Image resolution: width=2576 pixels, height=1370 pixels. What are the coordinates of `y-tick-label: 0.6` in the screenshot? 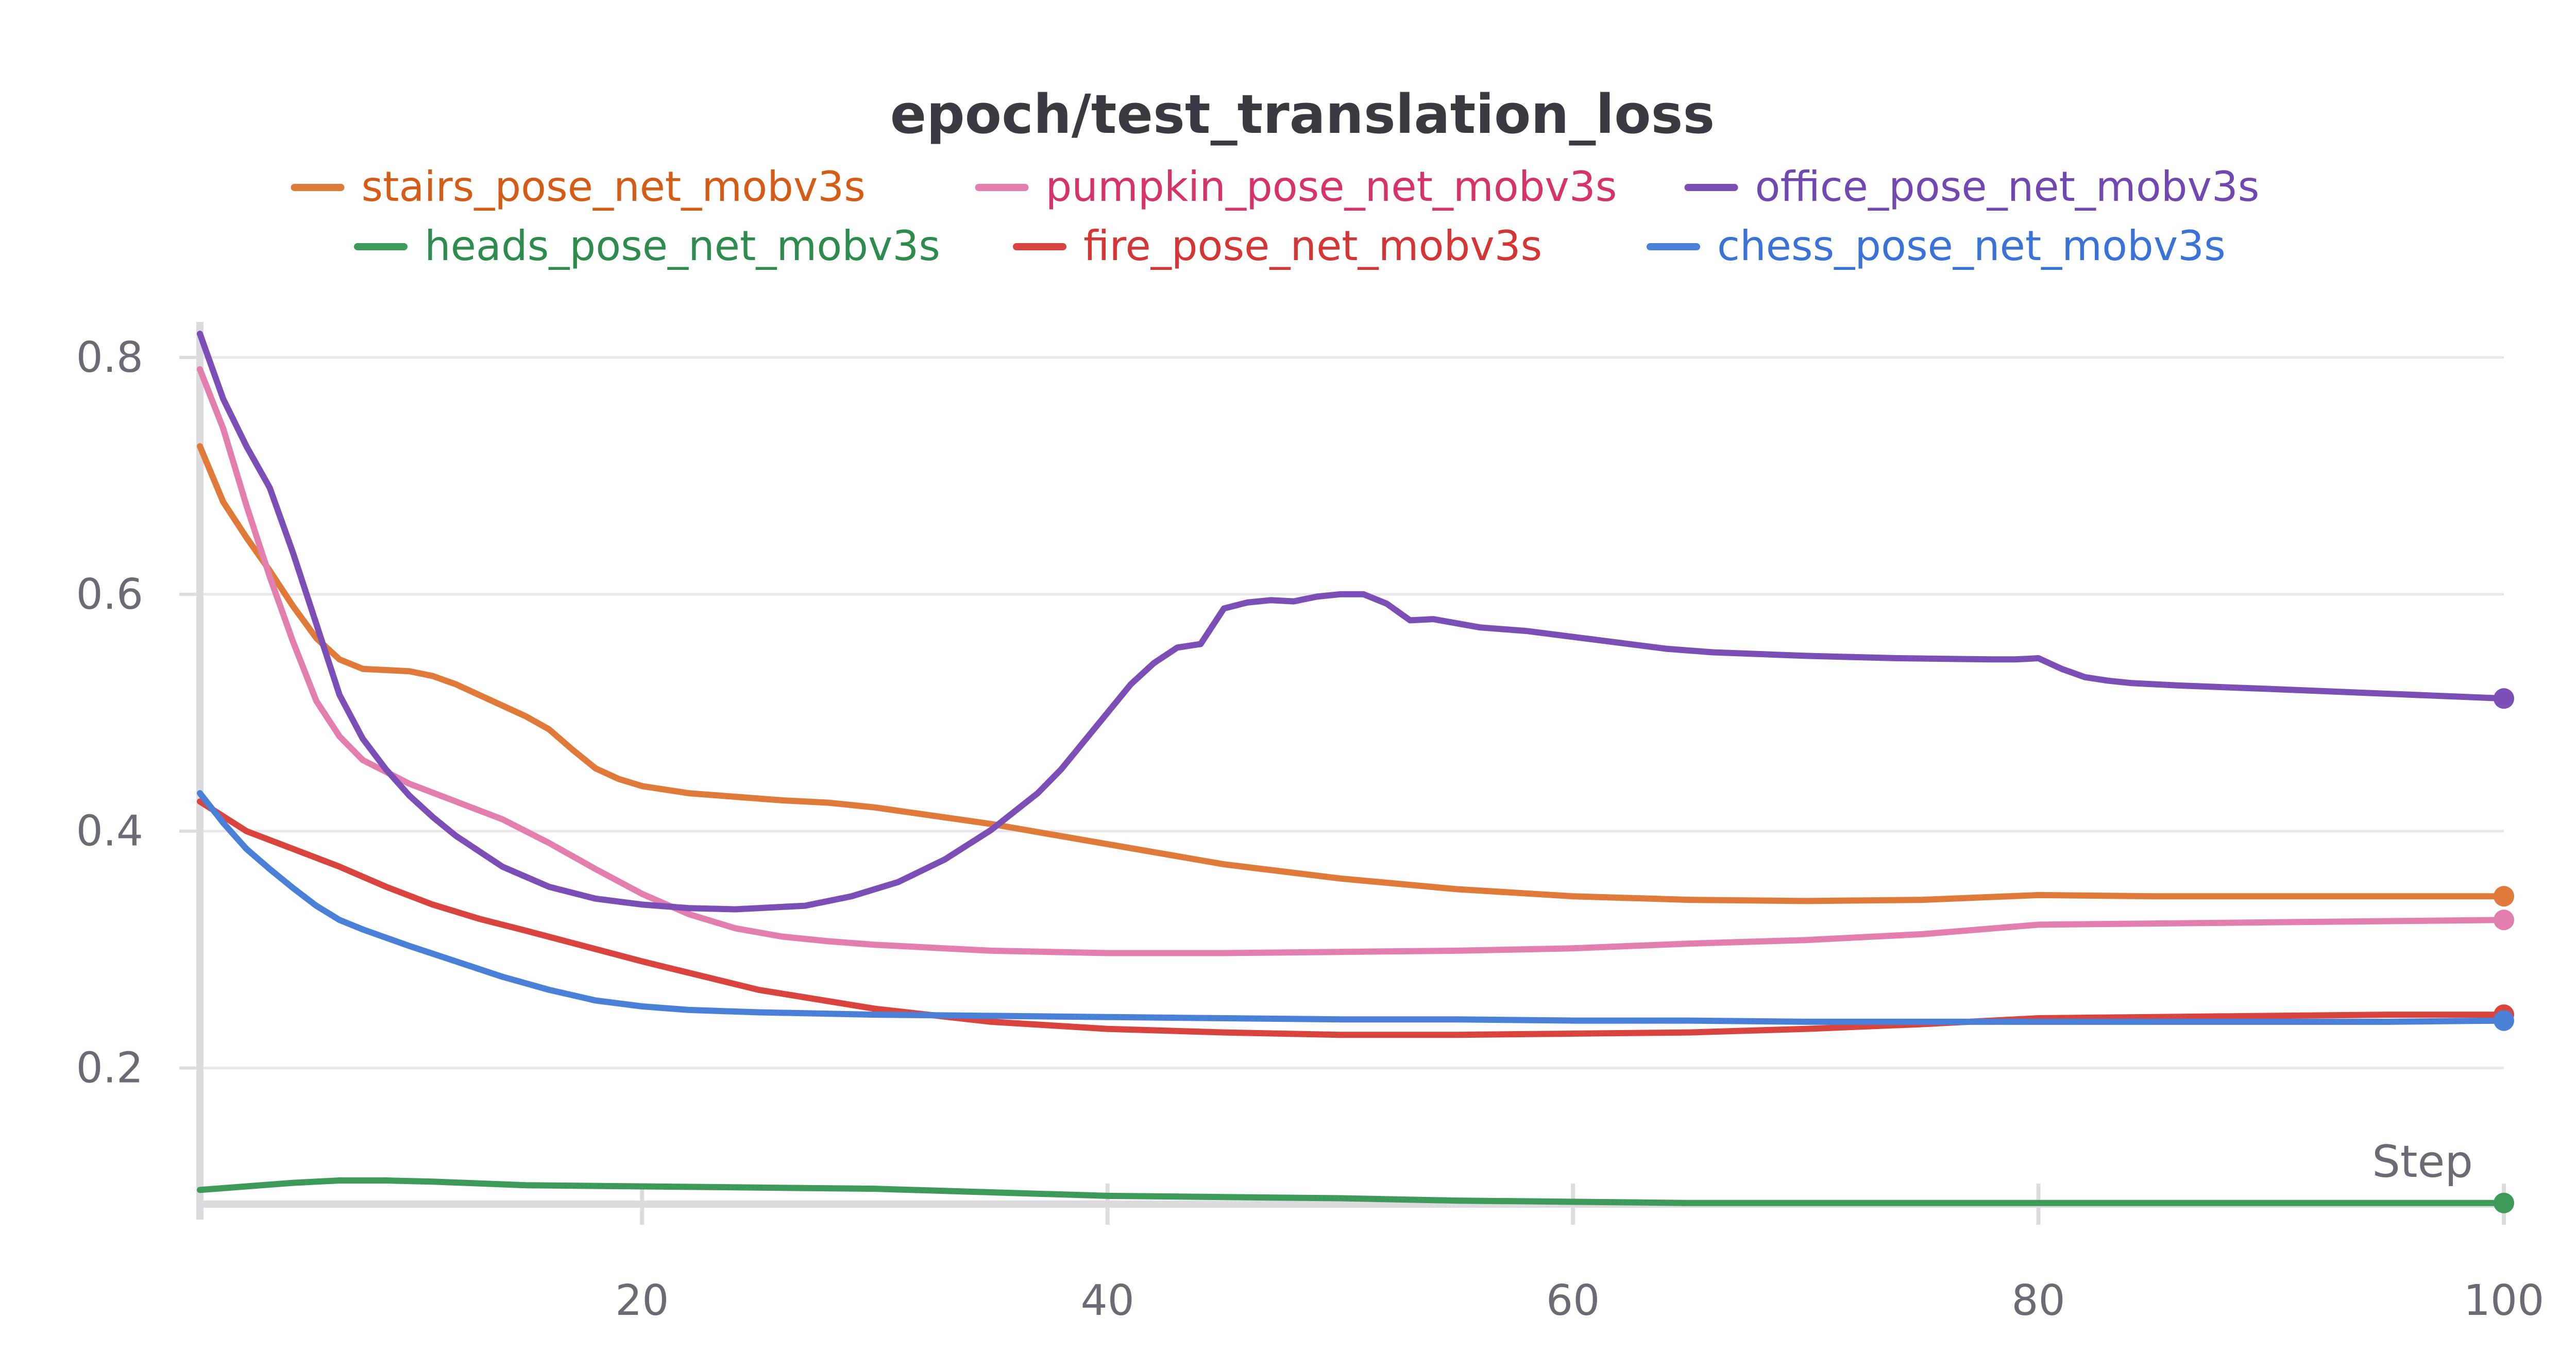 It's located at (109, 594).